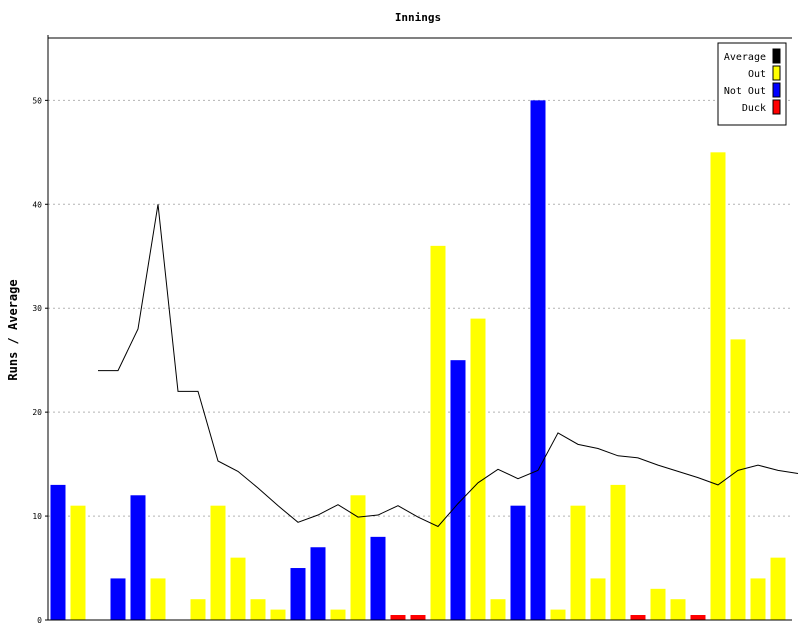 The width and height of the screenshot is (800, 640). Describe the element at coordinates (37, 100) in the screenshot. I see `y-tick-label: 50` at that location.